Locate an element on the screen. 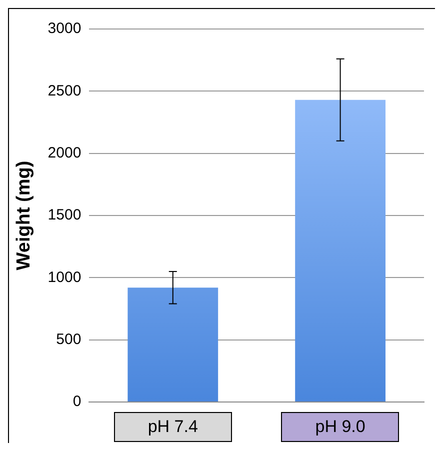 Image resolution: width=442 pixels, height=450 pixels. y-tick-label: 1500 is located at coordinates (65, 215).